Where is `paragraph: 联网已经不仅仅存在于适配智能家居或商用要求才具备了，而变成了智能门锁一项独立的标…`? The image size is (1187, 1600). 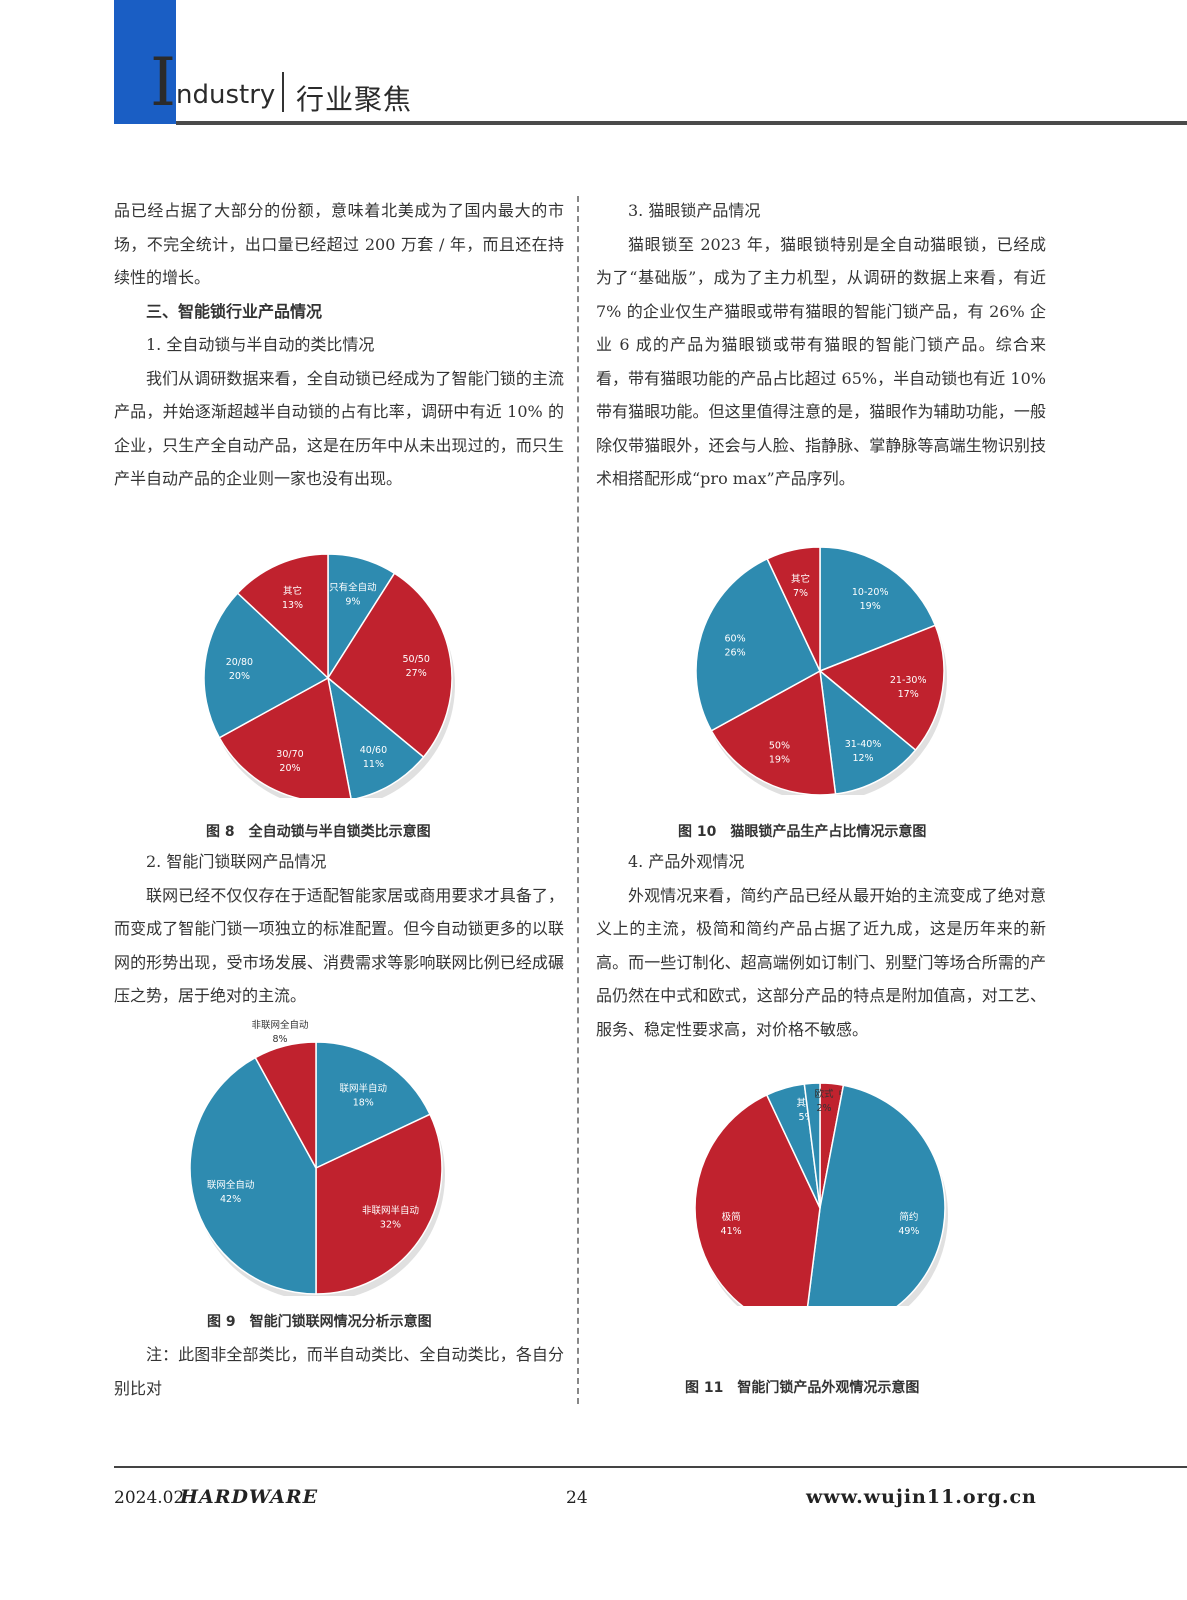
paragraph: 联网已经不仅仅存在于适配智能家居或商用要求才具备了，而变成了智能门锁一项独立的标… is located at coordinates (339, 945).